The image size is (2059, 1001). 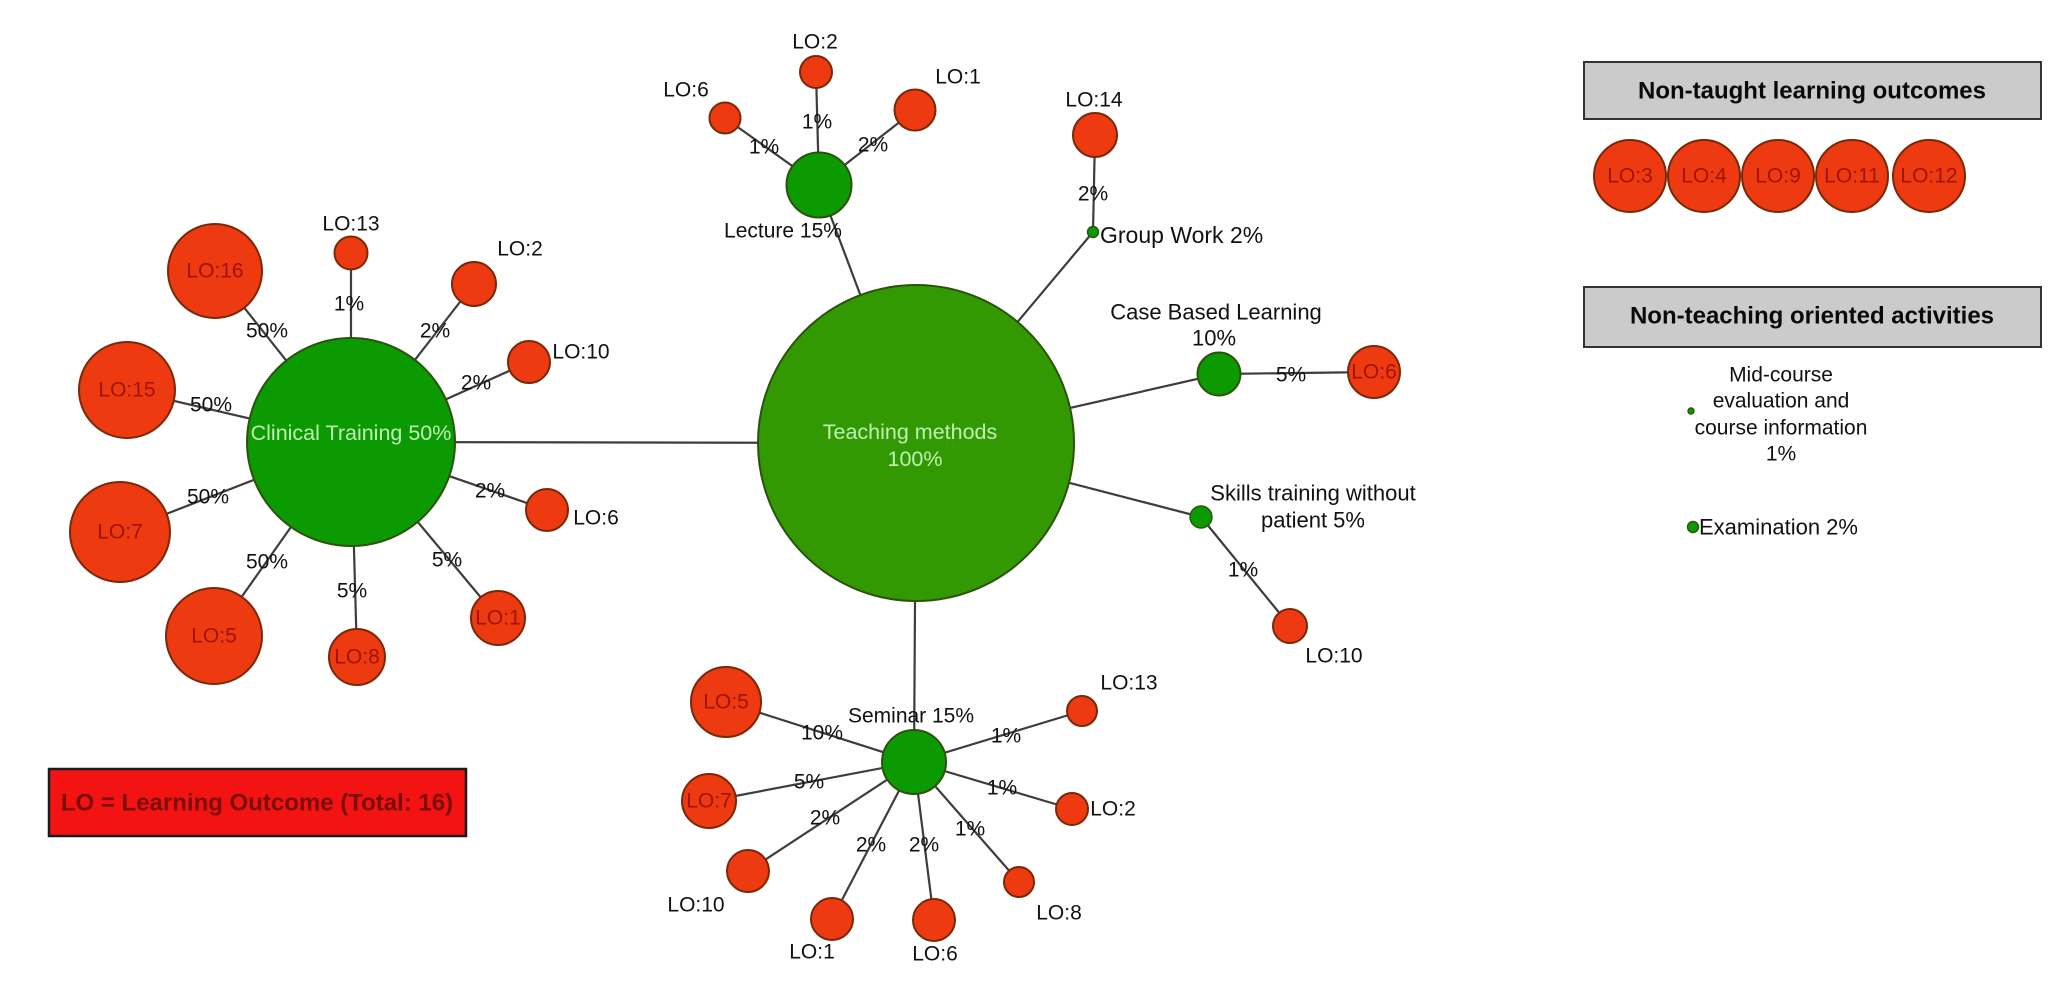 I want to click on svg-text: Examination 2%, so click(x=1778, y=527).